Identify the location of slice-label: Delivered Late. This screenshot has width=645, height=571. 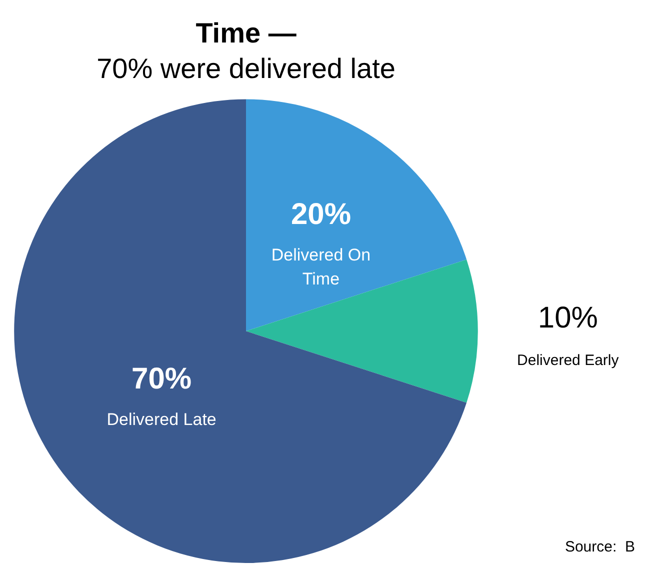
(161, 420).